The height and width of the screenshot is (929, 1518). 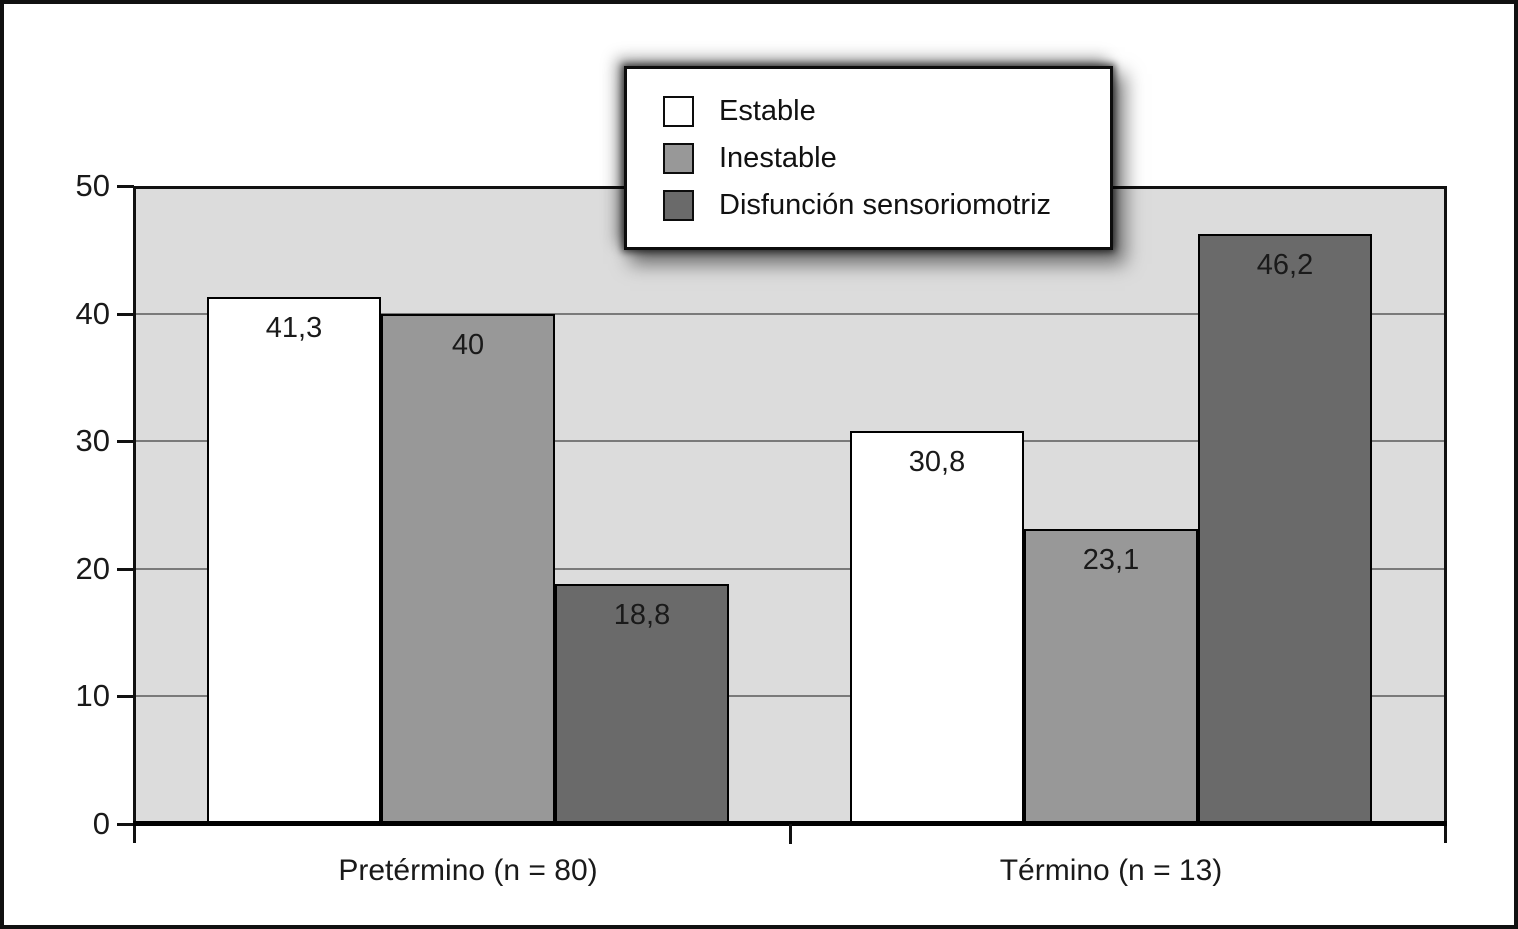 What do you see at coordinates (937, 461) in the screenshot?
I see `bar-value-label: 30,8` at bounding box center [937, 461].